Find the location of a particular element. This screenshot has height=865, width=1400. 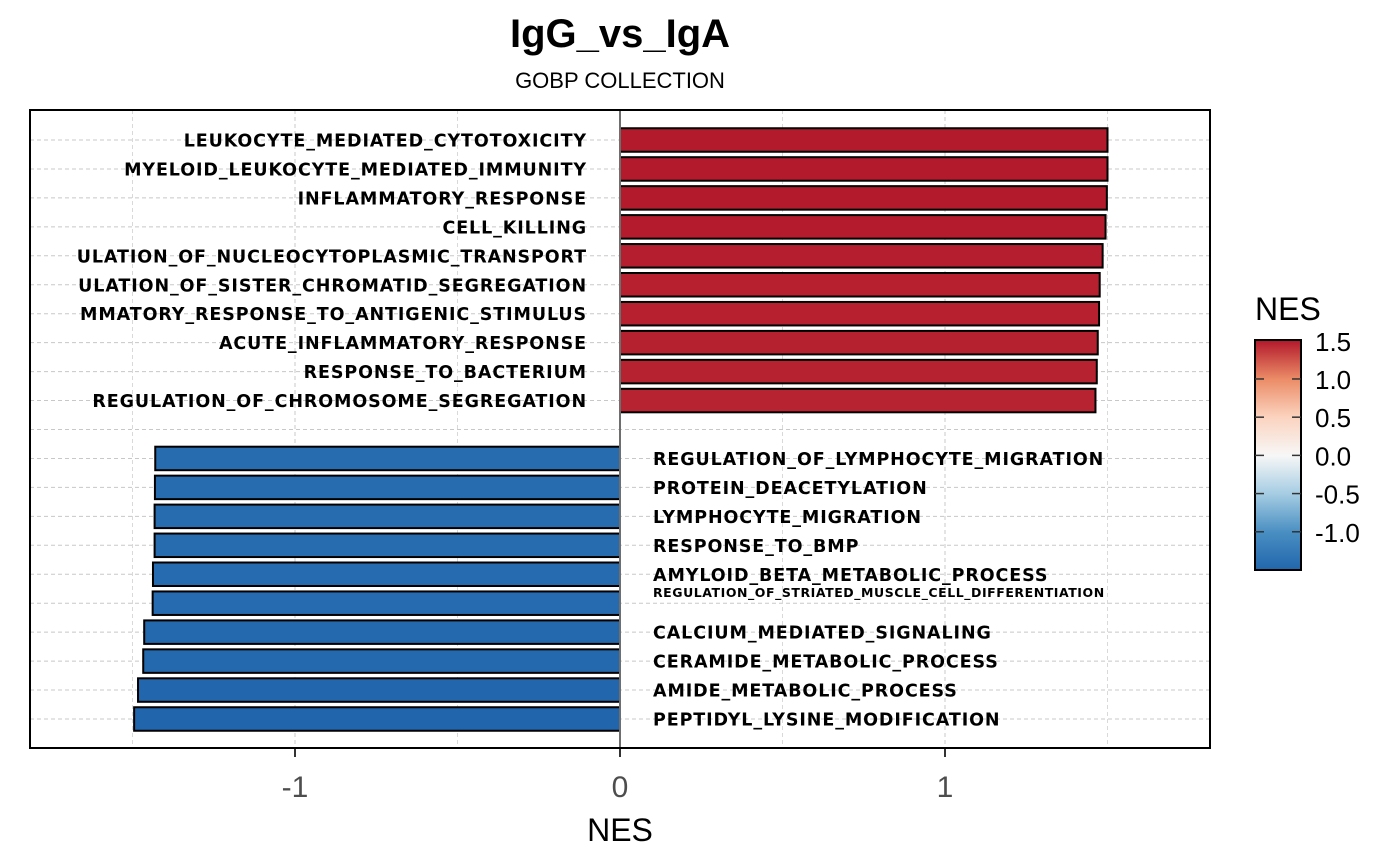

x-tick-label: 0 is located at coordinates (620, 787).